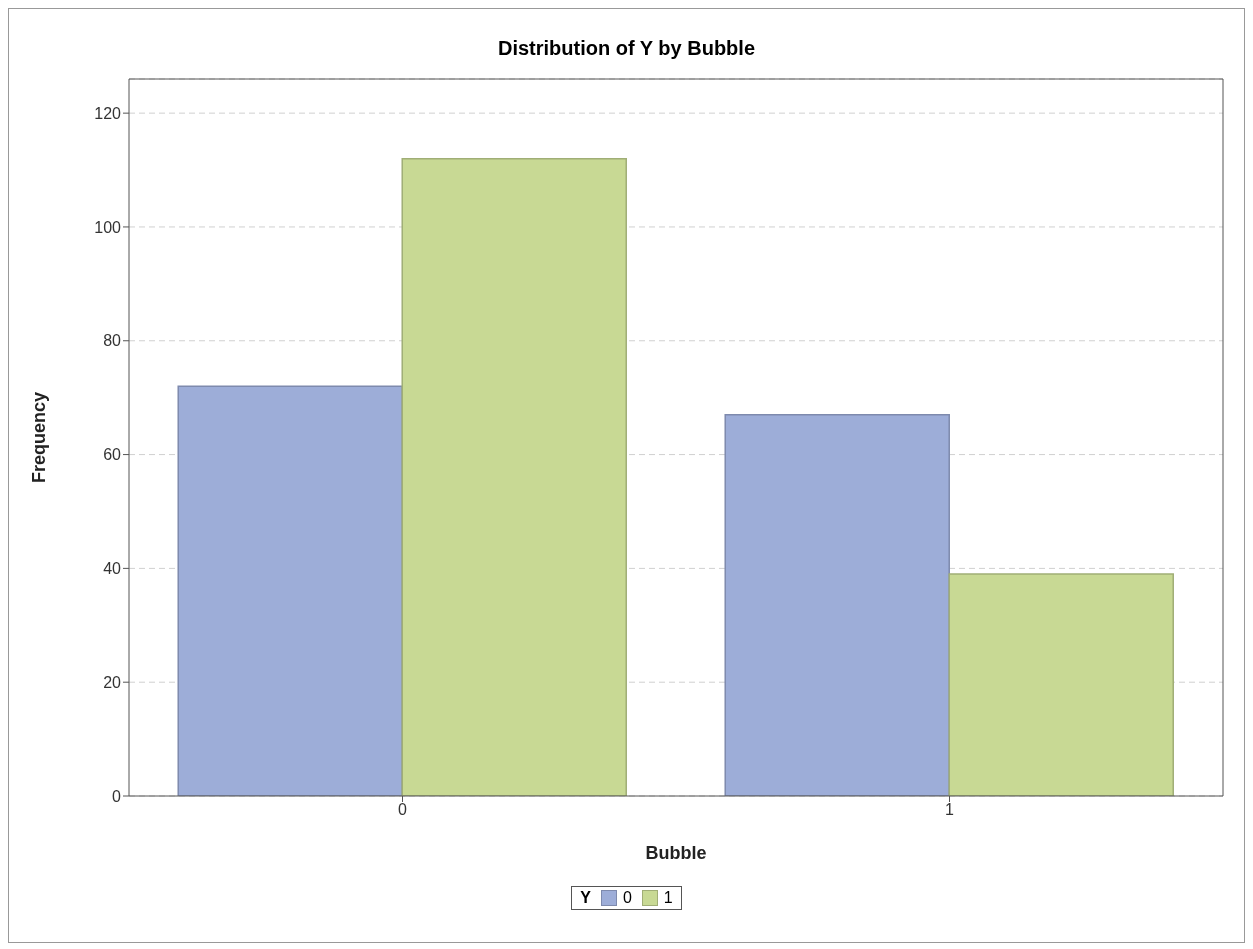 The image size is (1253, 949). I want to click on y-tick-label: 40, so click(112, 569).